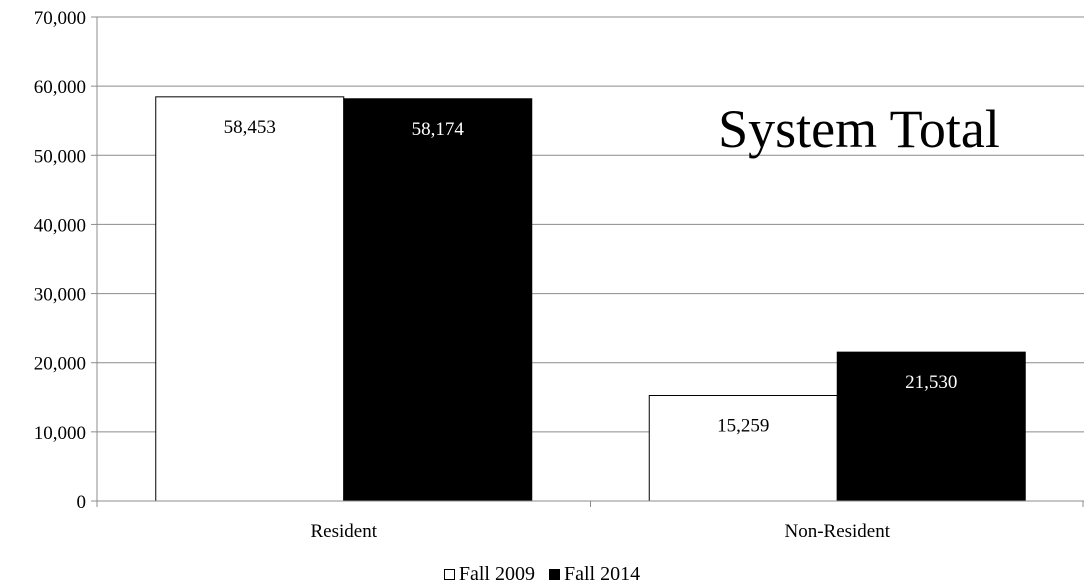  I want to click on bar-resident-fall-2014, so click(438, 300).